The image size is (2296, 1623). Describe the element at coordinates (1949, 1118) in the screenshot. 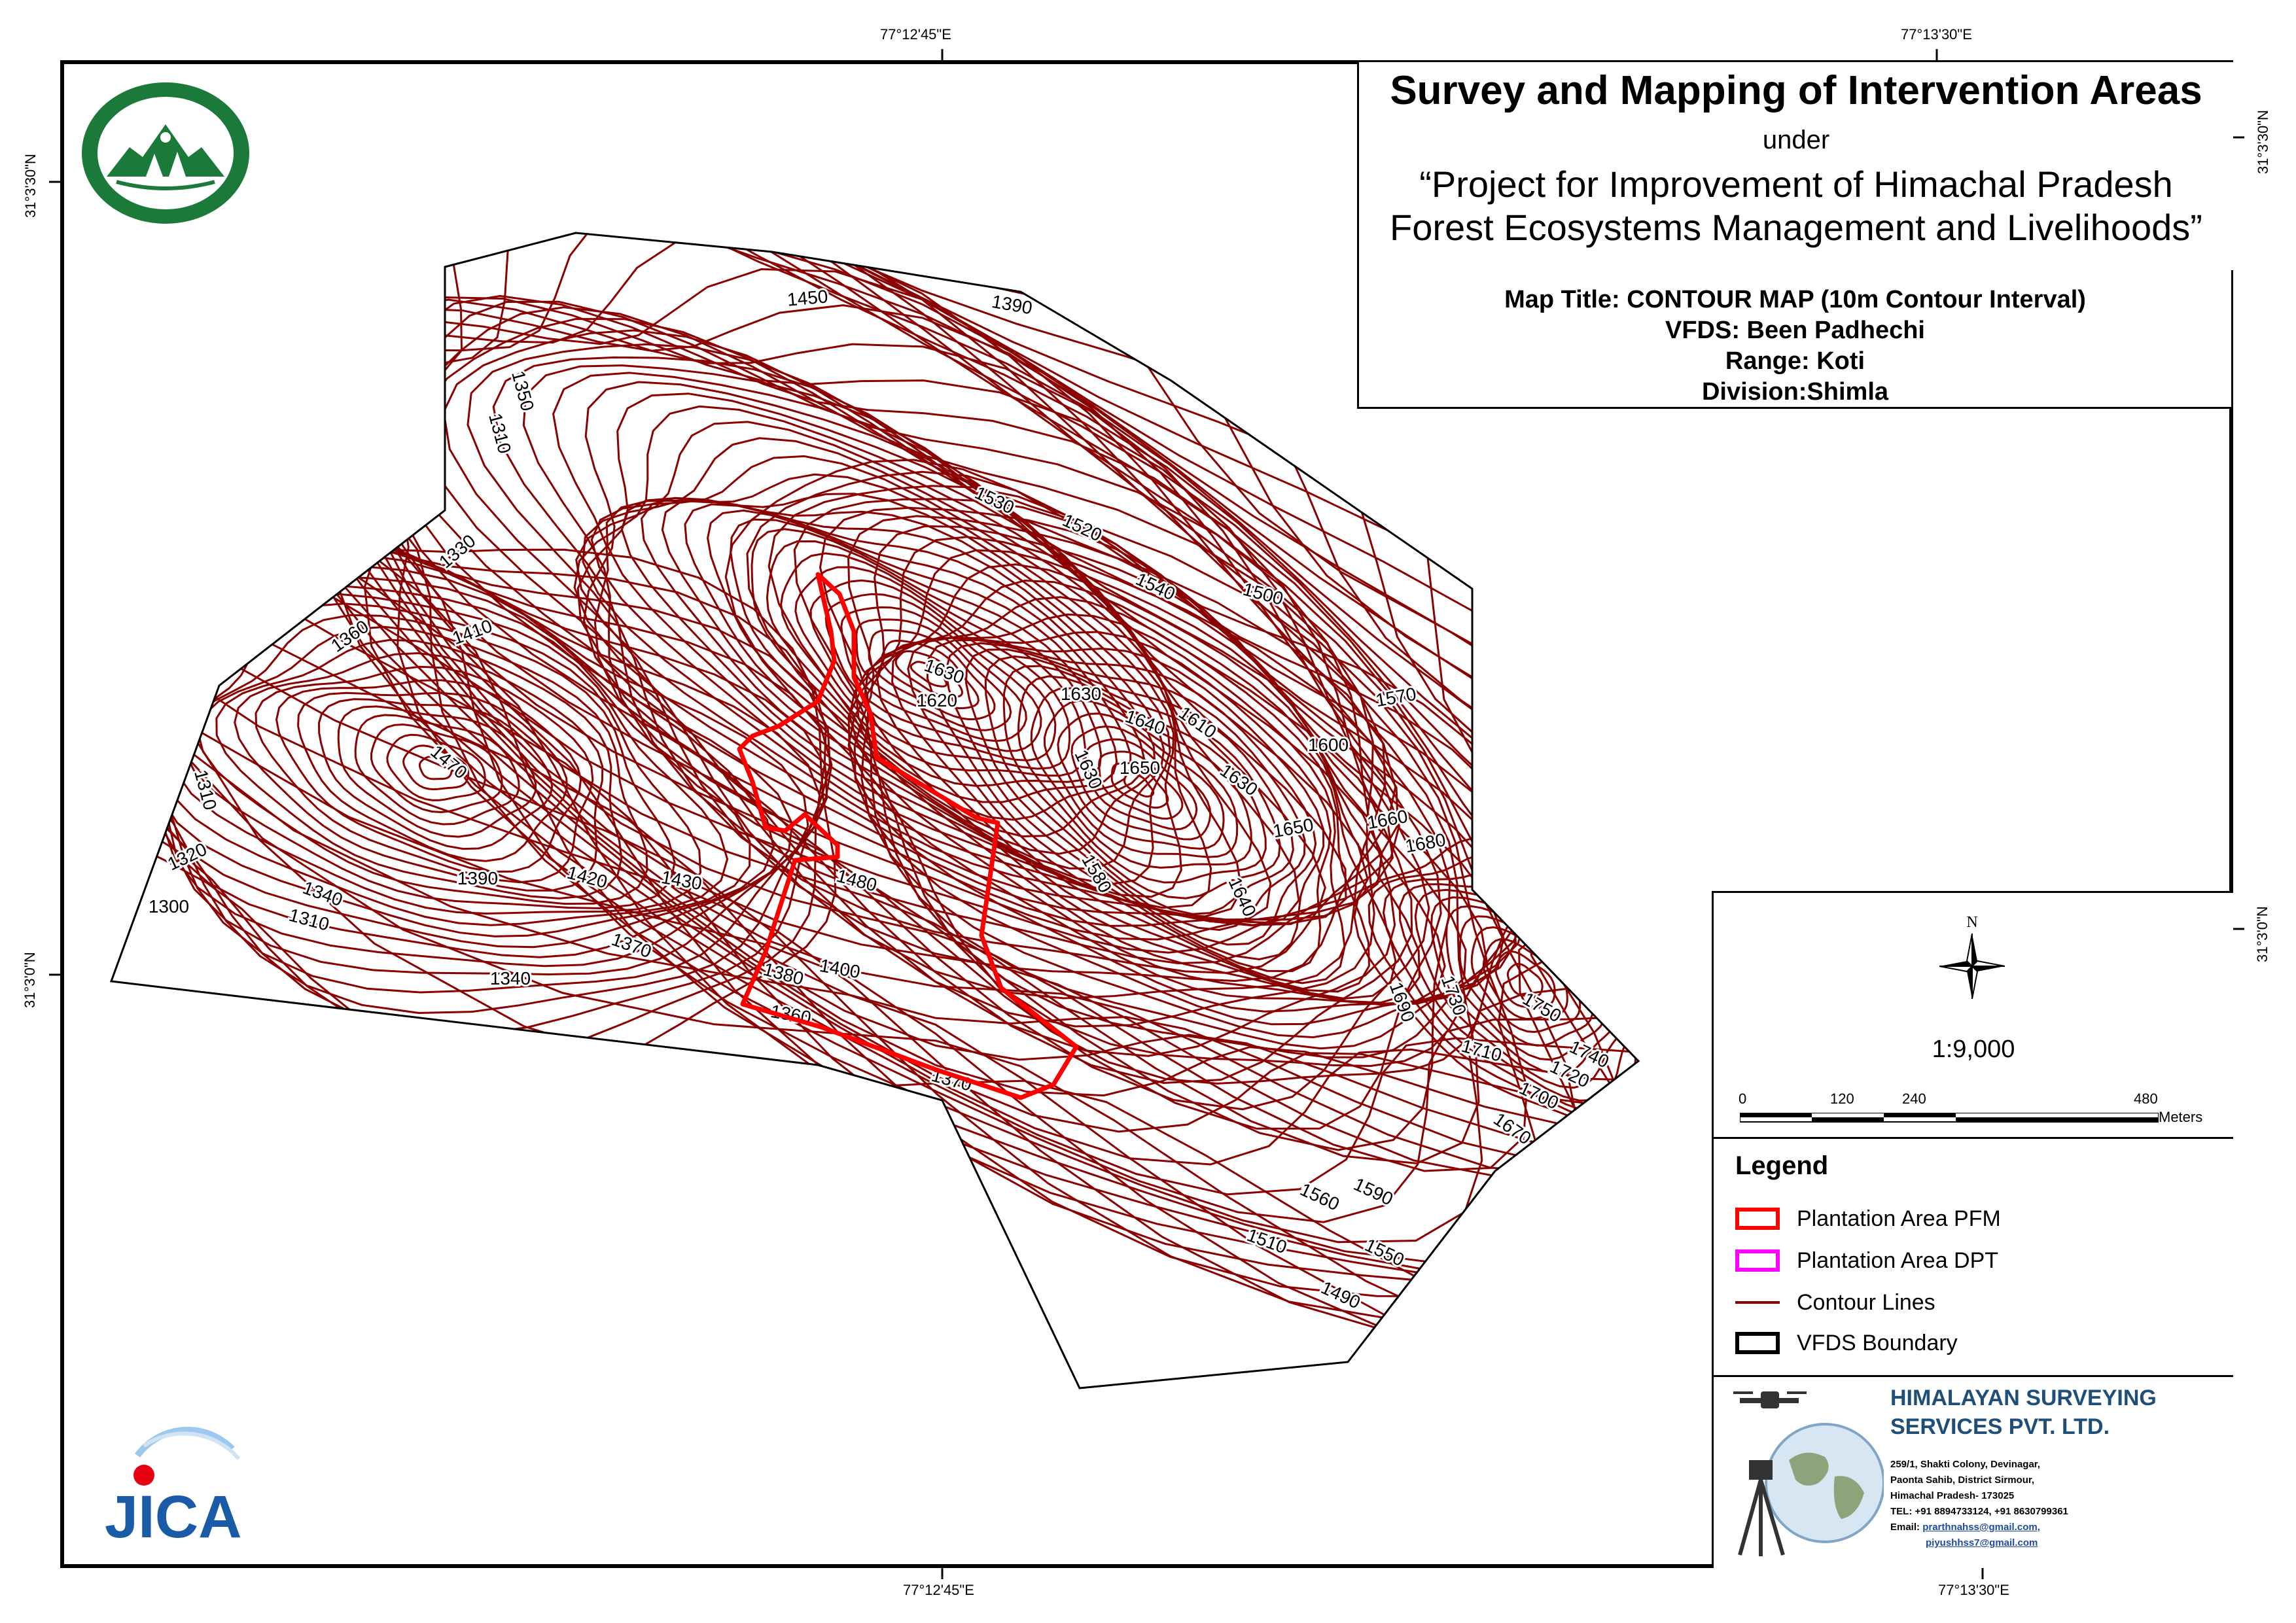

I see `scale-bar` at that location.